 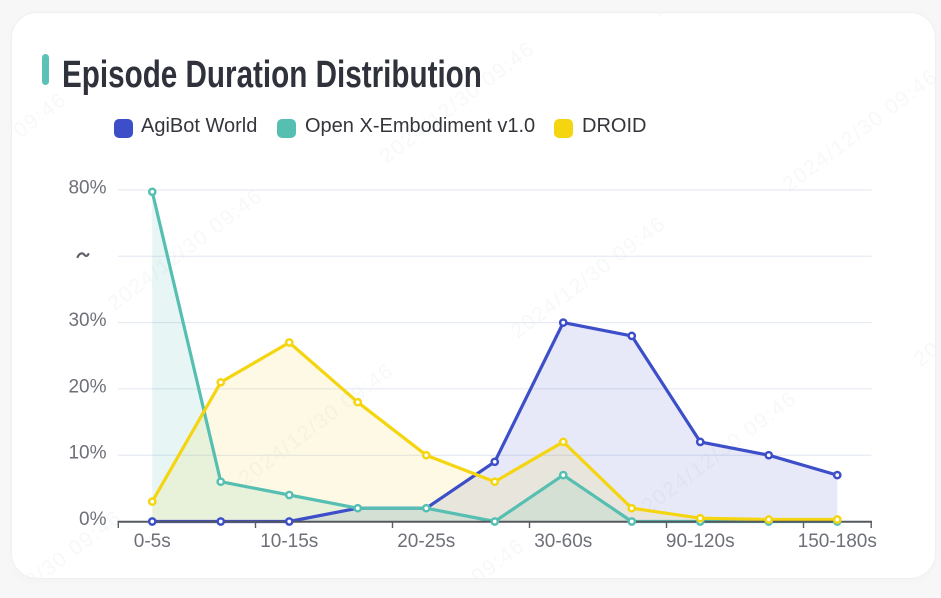 What do you see at coordinates (87, 453) in the screenshot?
I see `svg-text: 10%` at bounding box center [87, 453].